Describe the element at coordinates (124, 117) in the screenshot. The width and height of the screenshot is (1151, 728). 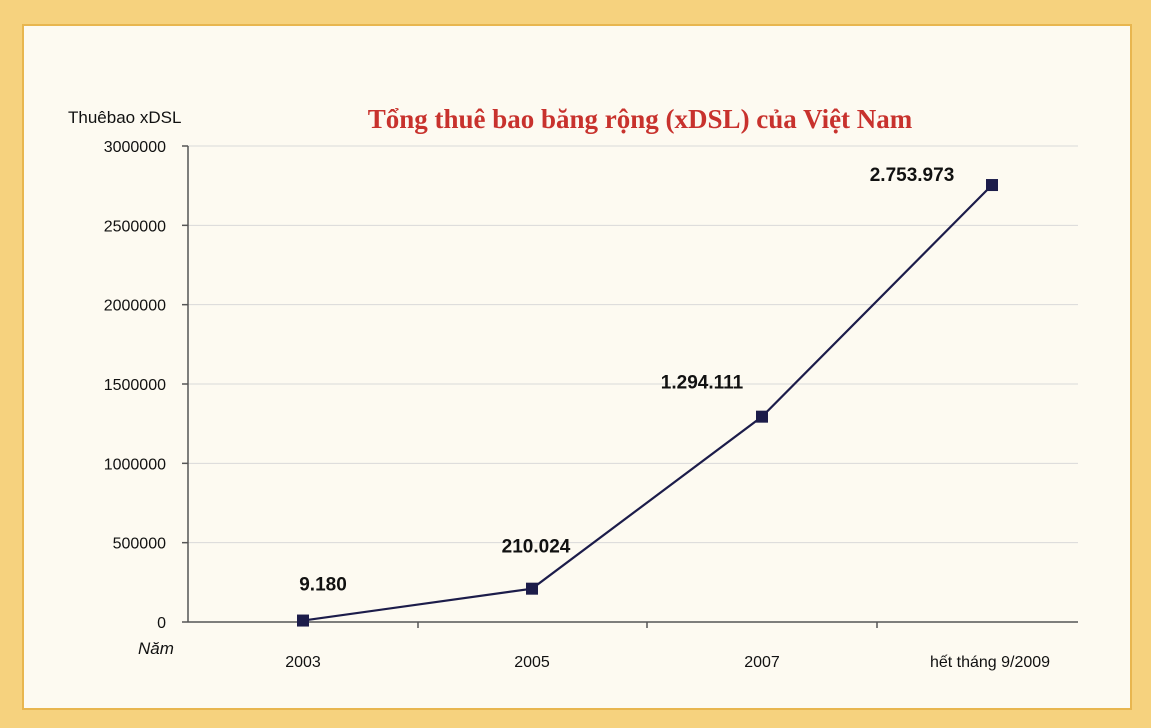
I see `y-axis-label: Thuêbao xDSL` at that location.